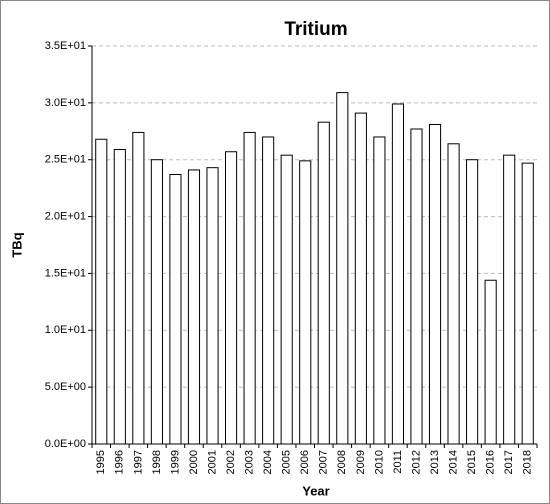  What do you see at coordinates (398, 462) in the screenshot?
I see `x-tick-label: 2011` at bounding box center [398, 462].